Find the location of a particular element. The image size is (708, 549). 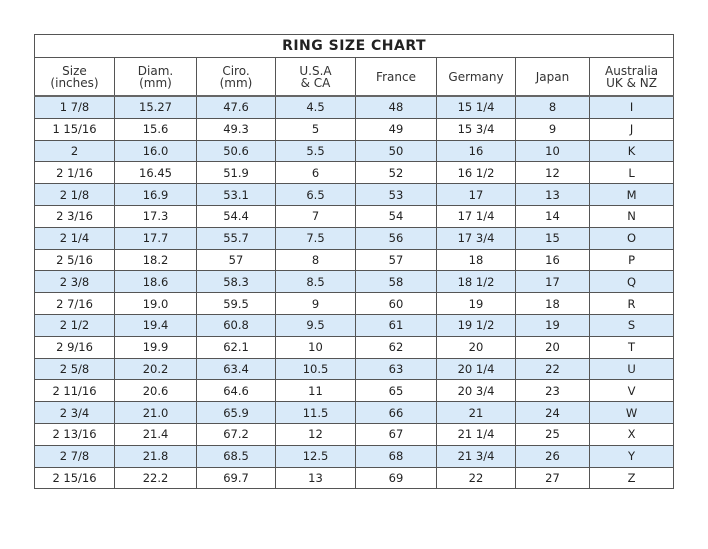

cell-usa-ca: 6 is located at coordinates (315, 173).